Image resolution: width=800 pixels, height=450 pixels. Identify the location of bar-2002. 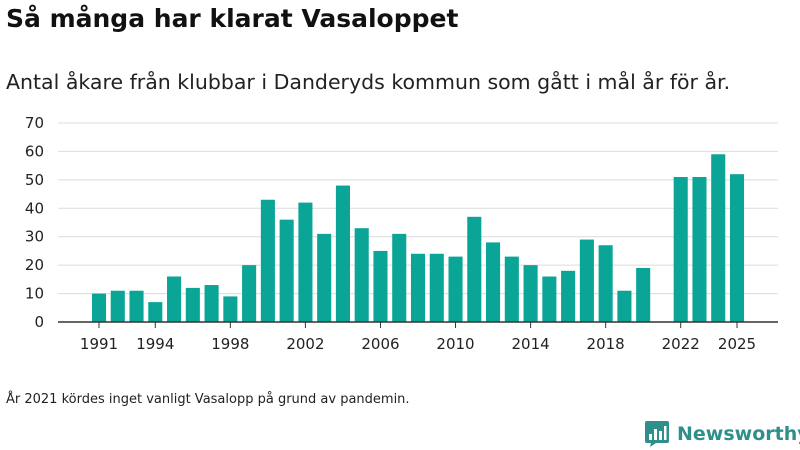
(305, 262).